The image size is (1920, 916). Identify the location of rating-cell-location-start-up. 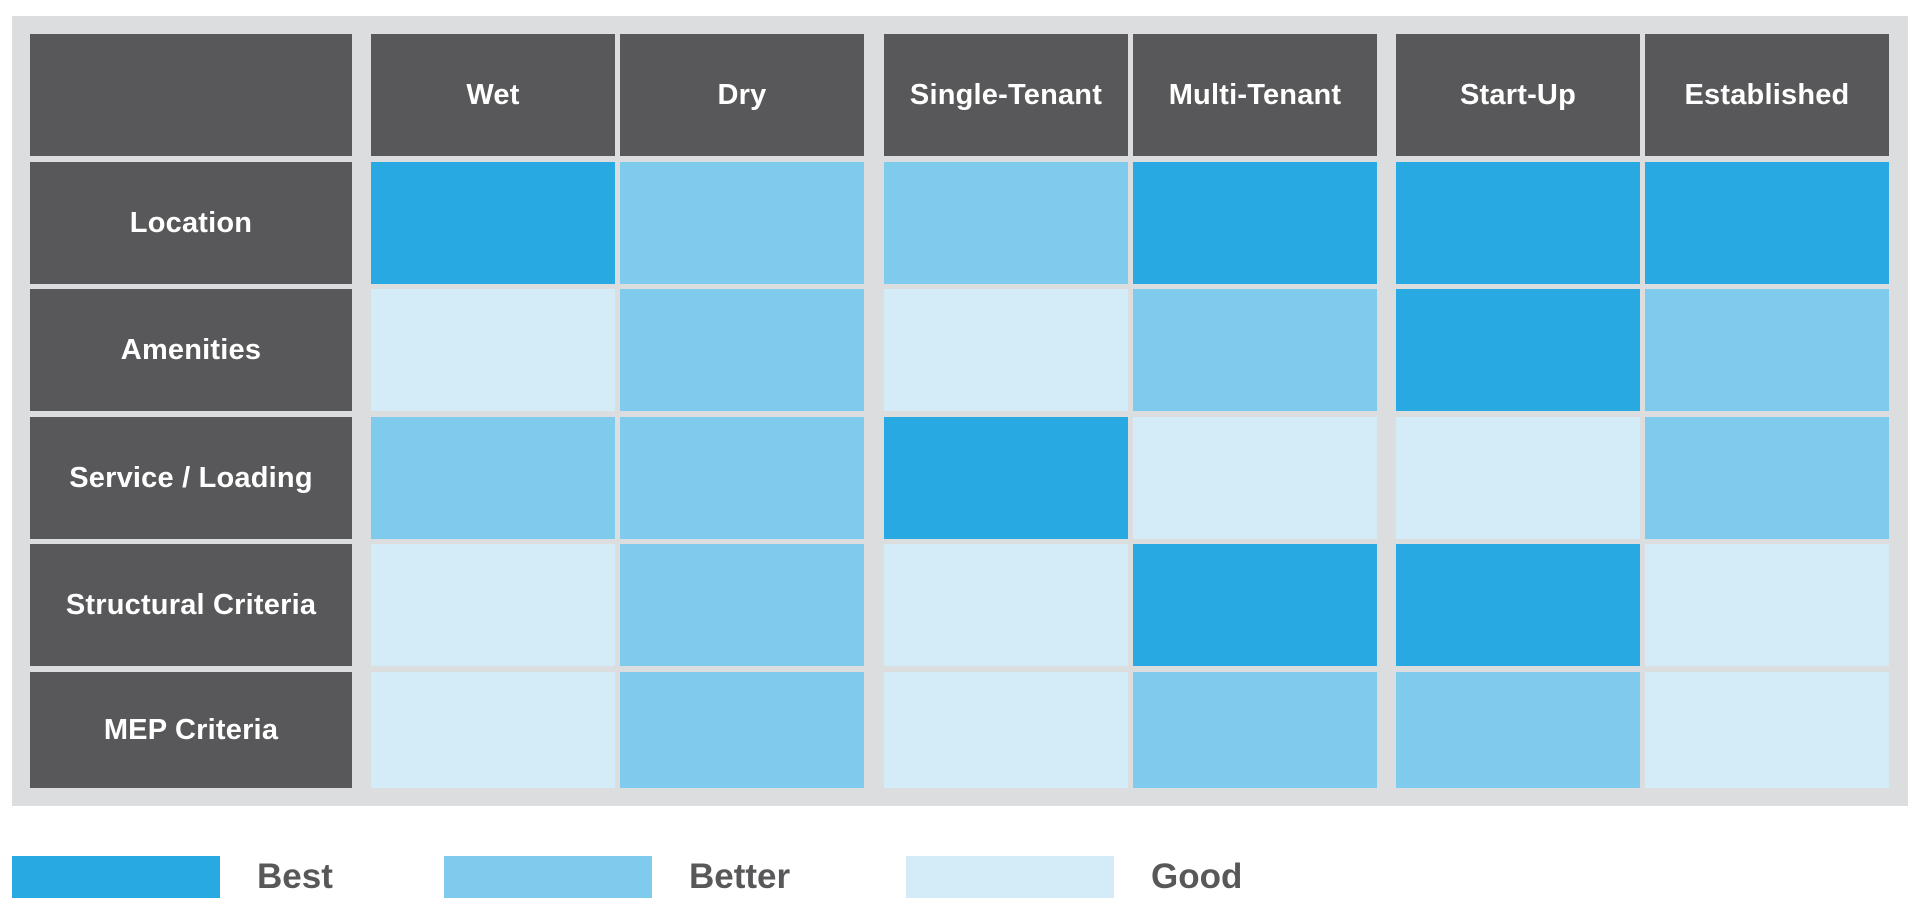
(1518, 223).